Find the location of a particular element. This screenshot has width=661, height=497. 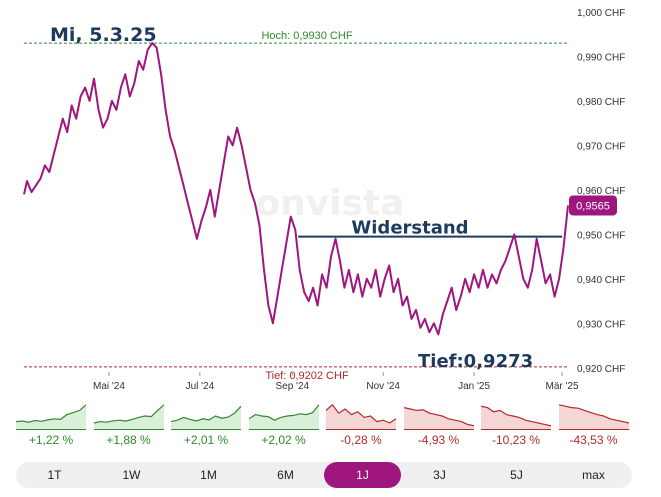

range-tab-bar: 1T 1W 1M 6M 1J 3J 5J max is located at coordinates (324, 475).